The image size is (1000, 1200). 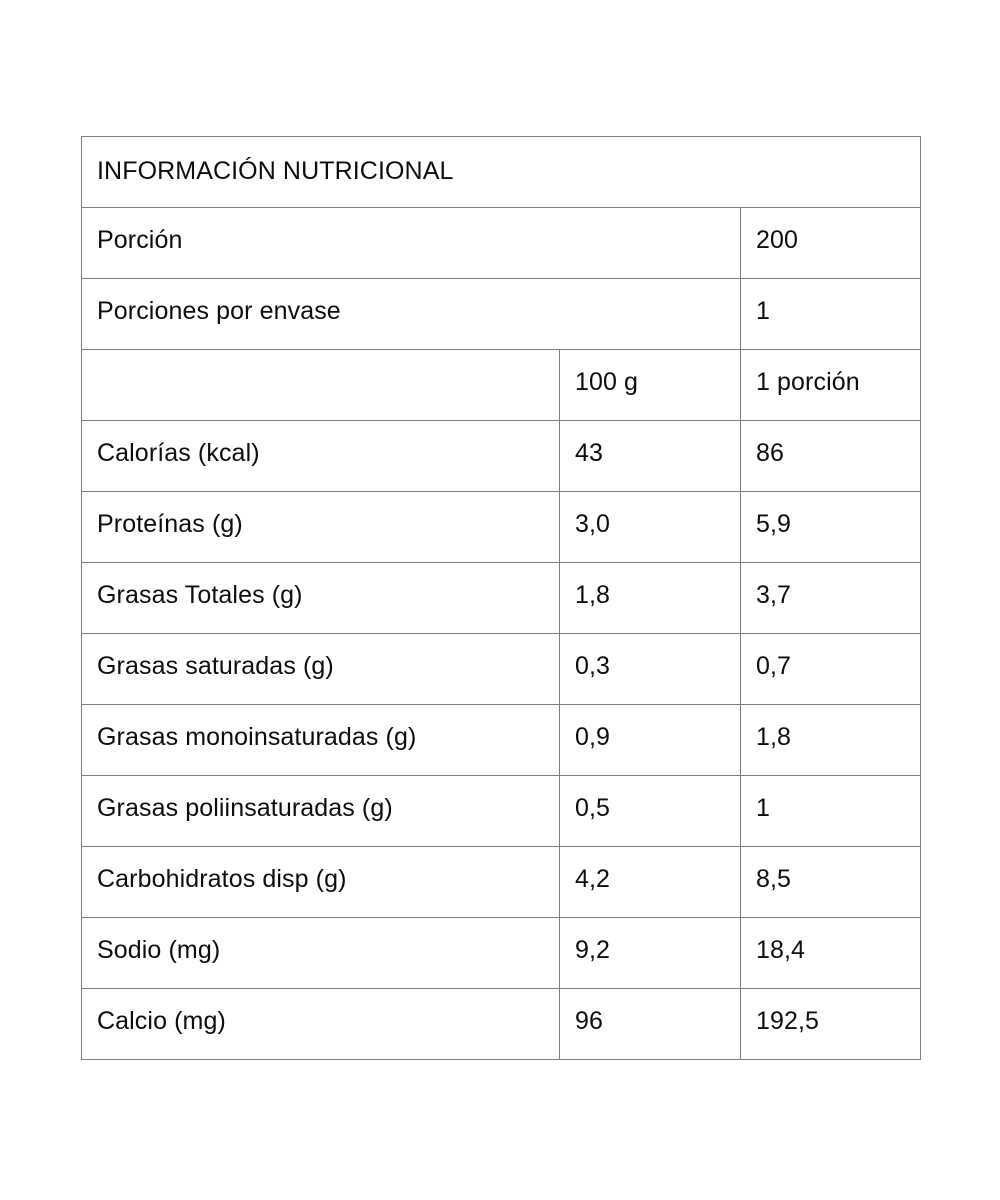 What do you see at coordinates (830, 456) in the screenshot?
I see `nutrient-value-per-serving: 86` at bounding box center [830, 456].